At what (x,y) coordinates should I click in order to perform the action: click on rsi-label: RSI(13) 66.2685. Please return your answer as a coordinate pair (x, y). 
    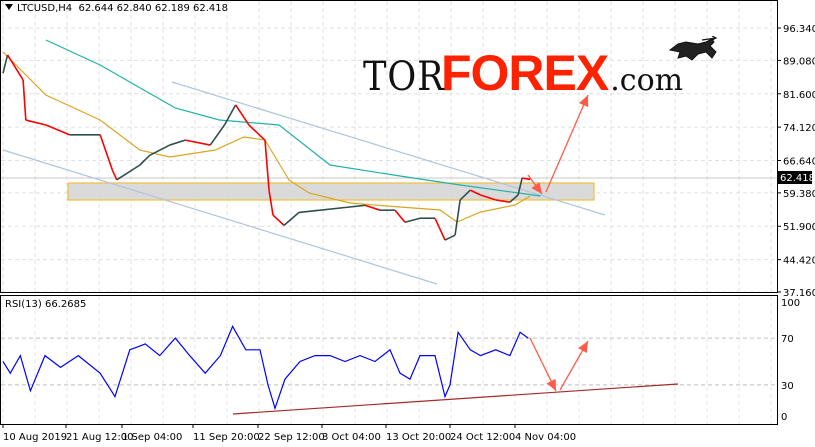
    Looking at the image, I should click on (46, 304).